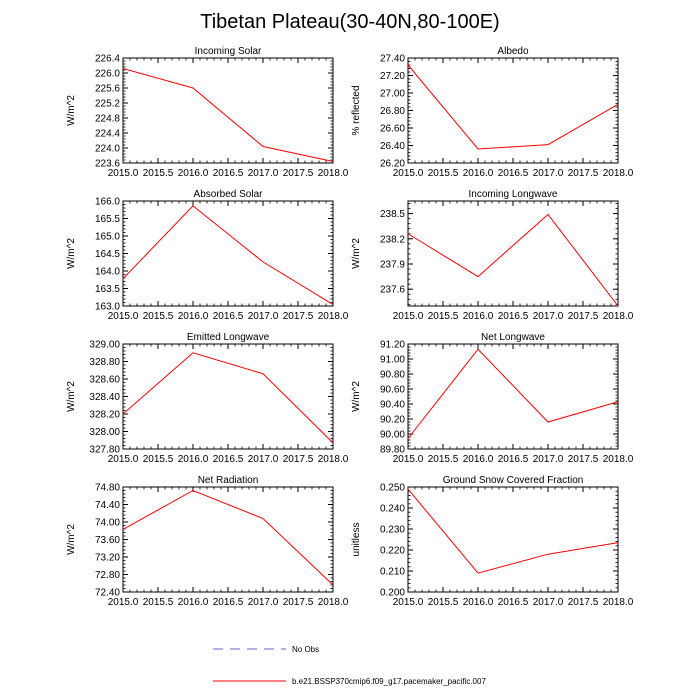  I want to click on figure-title: Tibetan Plateau(30-40N,80-100E), so click(349, 22).